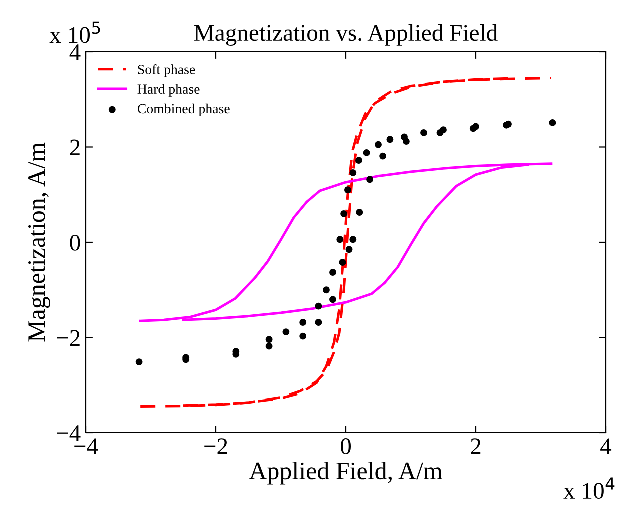  Describe the element at coordinates (216, 446) in the screenshot. I see `x-tick-label: −2` at that location.